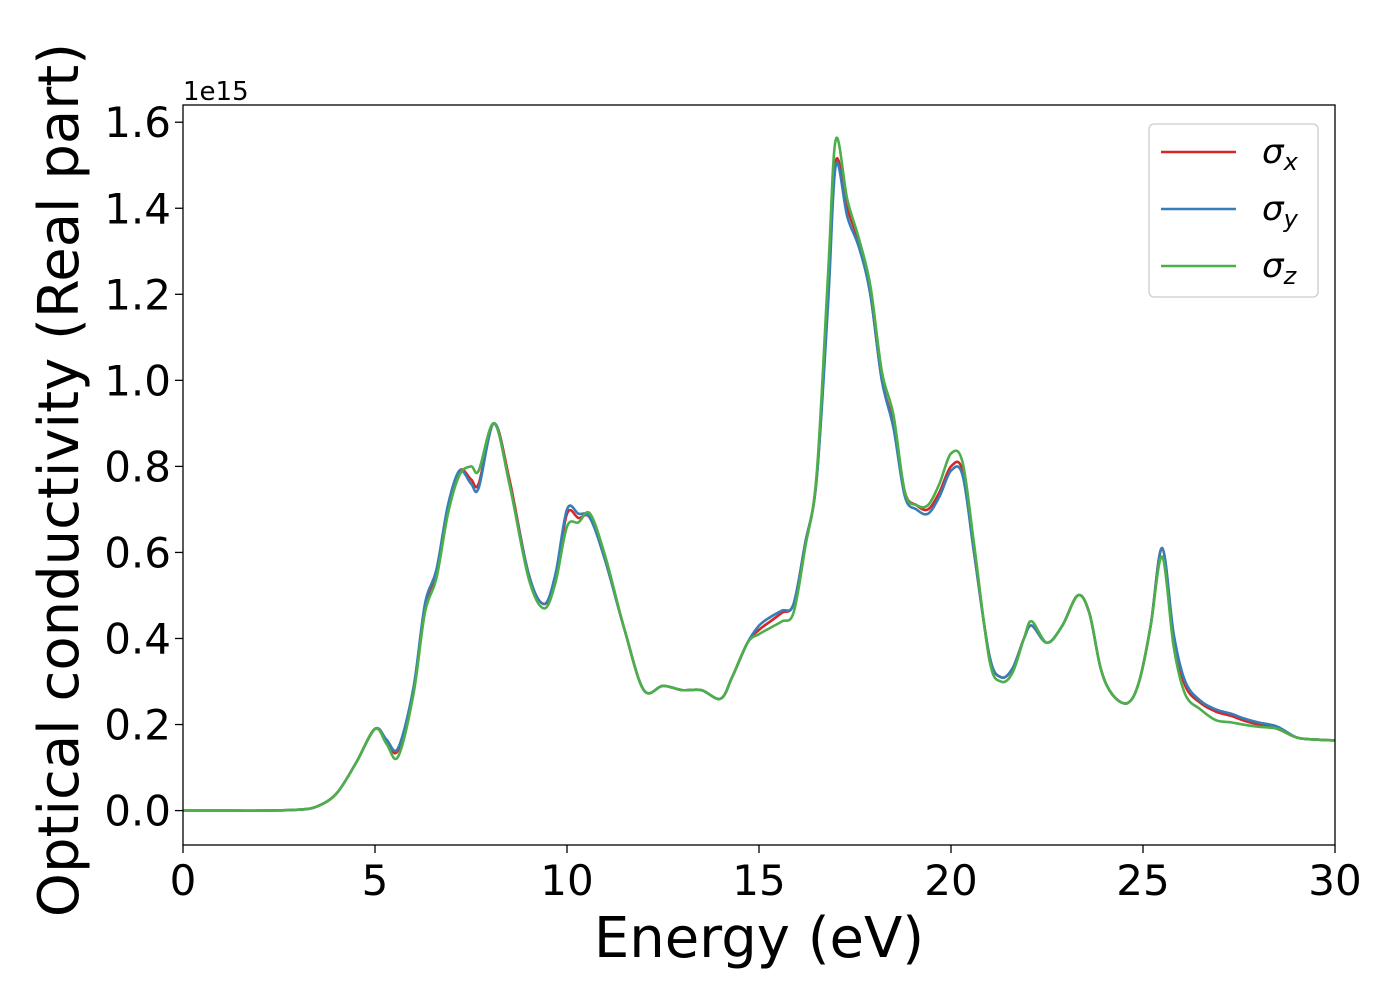 The width and height of the screenshot is (1400, 1000). I want to click on legend-entry-x: σx, so click(1280, 154).